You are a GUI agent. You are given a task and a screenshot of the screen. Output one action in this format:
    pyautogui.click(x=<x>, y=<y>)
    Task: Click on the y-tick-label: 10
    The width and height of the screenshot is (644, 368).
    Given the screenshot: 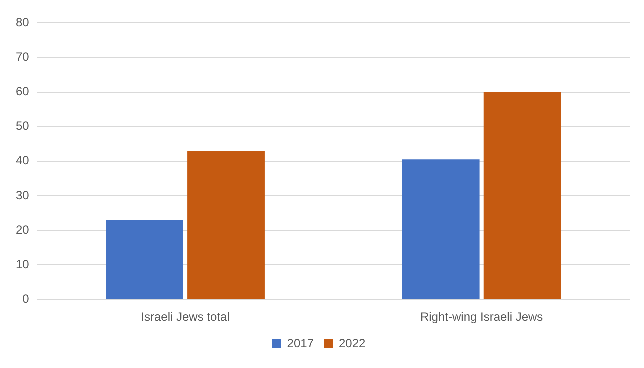 What is the action you would take?
    pyautogui.click(x=23, y=264)
    